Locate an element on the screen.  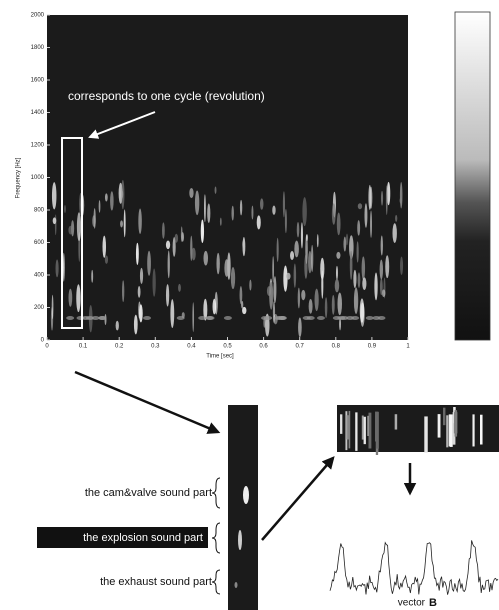
annotation: corresponds to one cycle (revolution) is located at coordinates (166, 96).